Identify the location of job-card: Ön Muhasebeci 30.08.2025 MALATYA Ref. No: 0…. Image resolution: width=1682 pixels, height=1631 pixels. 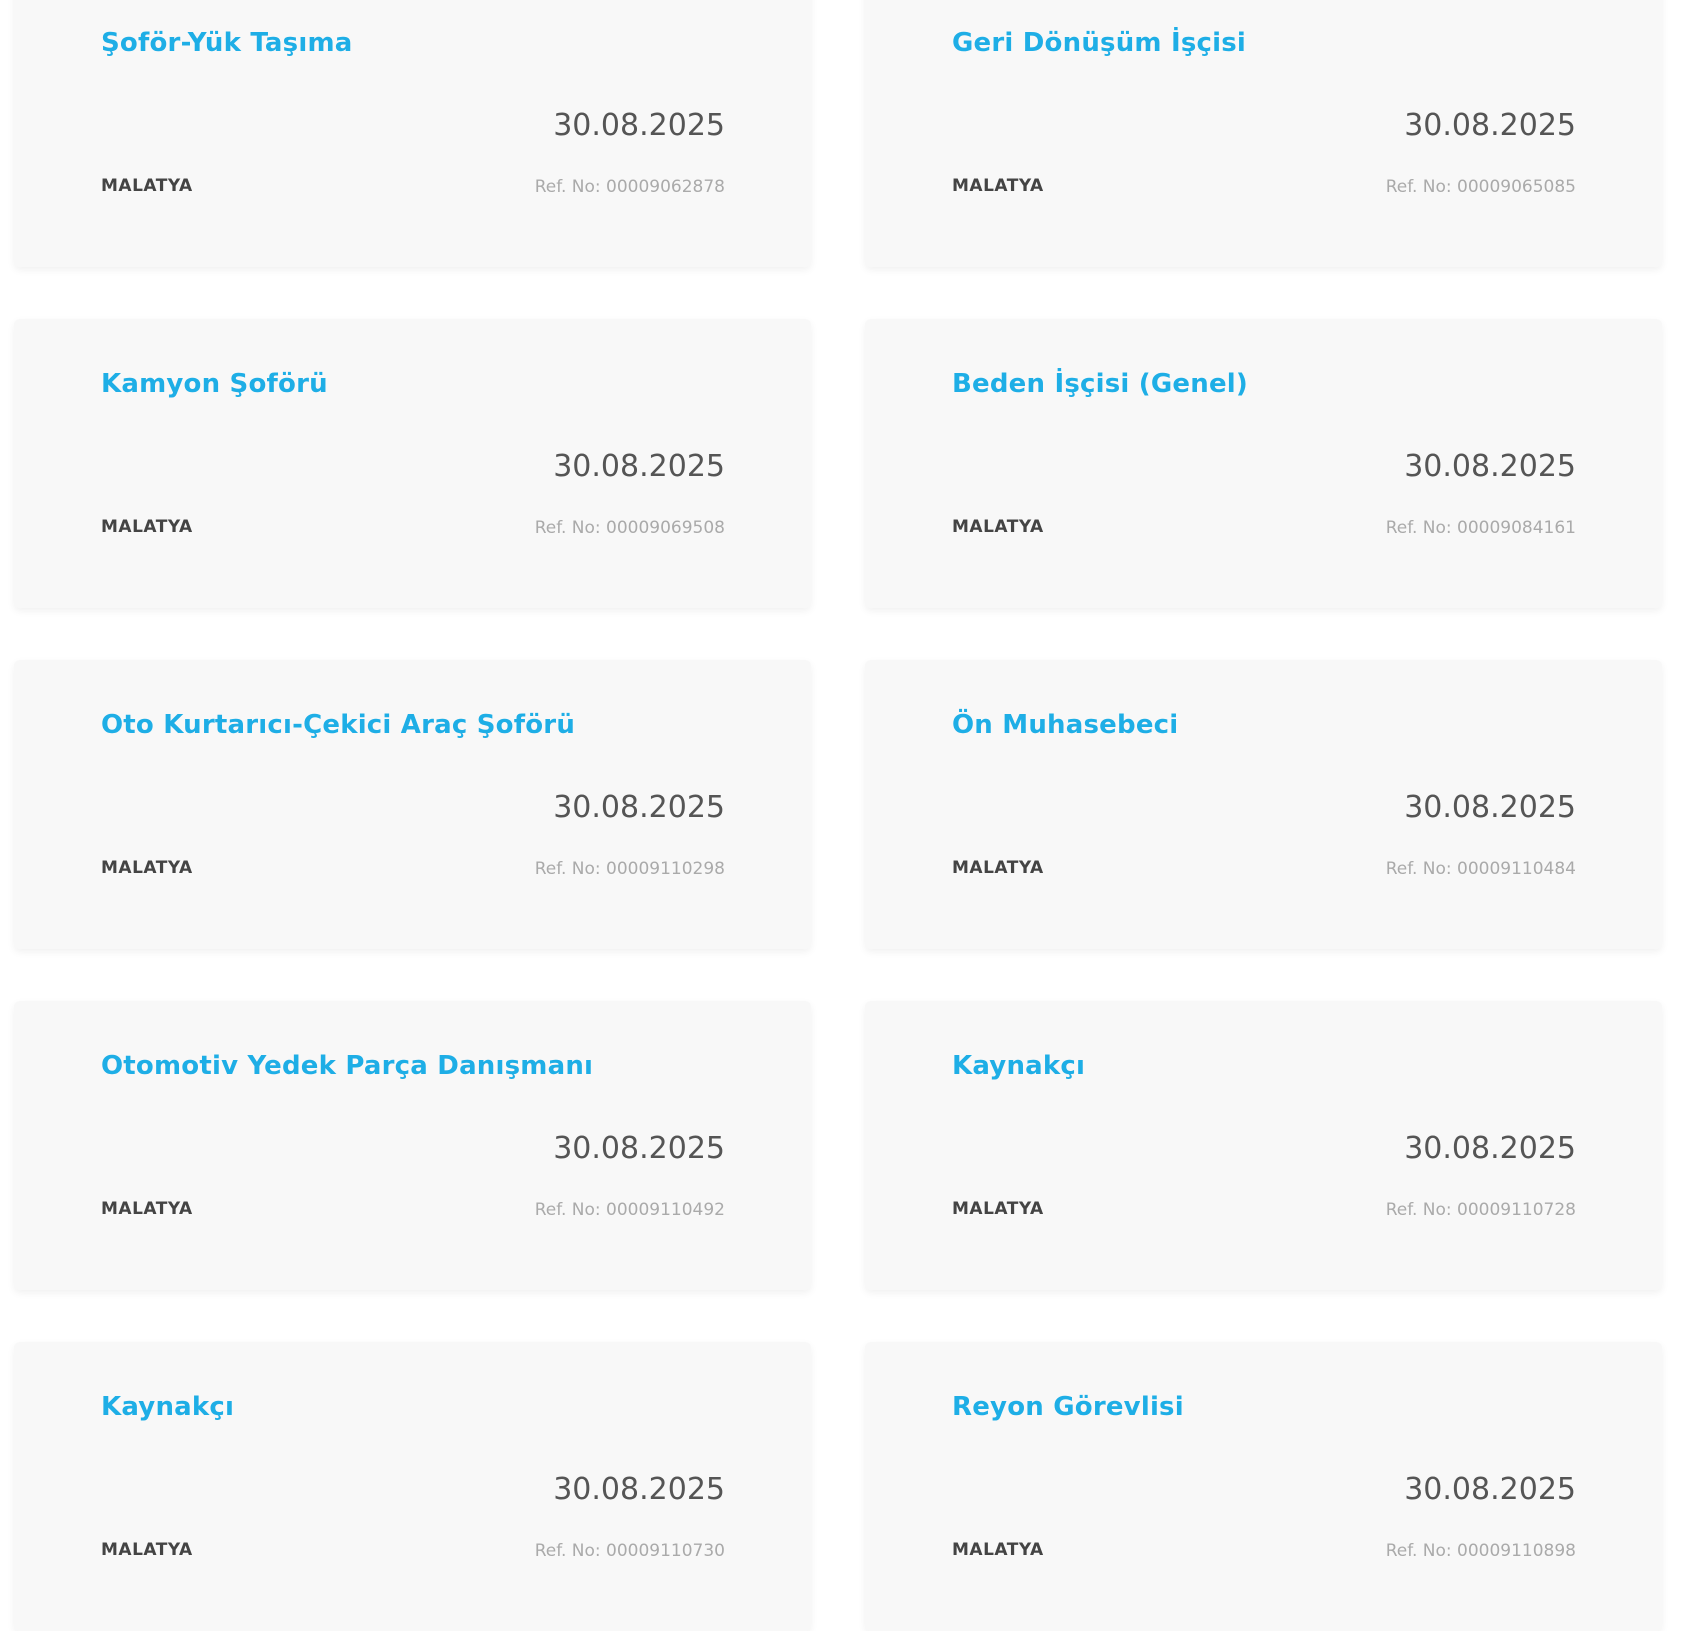
(1263, 804).